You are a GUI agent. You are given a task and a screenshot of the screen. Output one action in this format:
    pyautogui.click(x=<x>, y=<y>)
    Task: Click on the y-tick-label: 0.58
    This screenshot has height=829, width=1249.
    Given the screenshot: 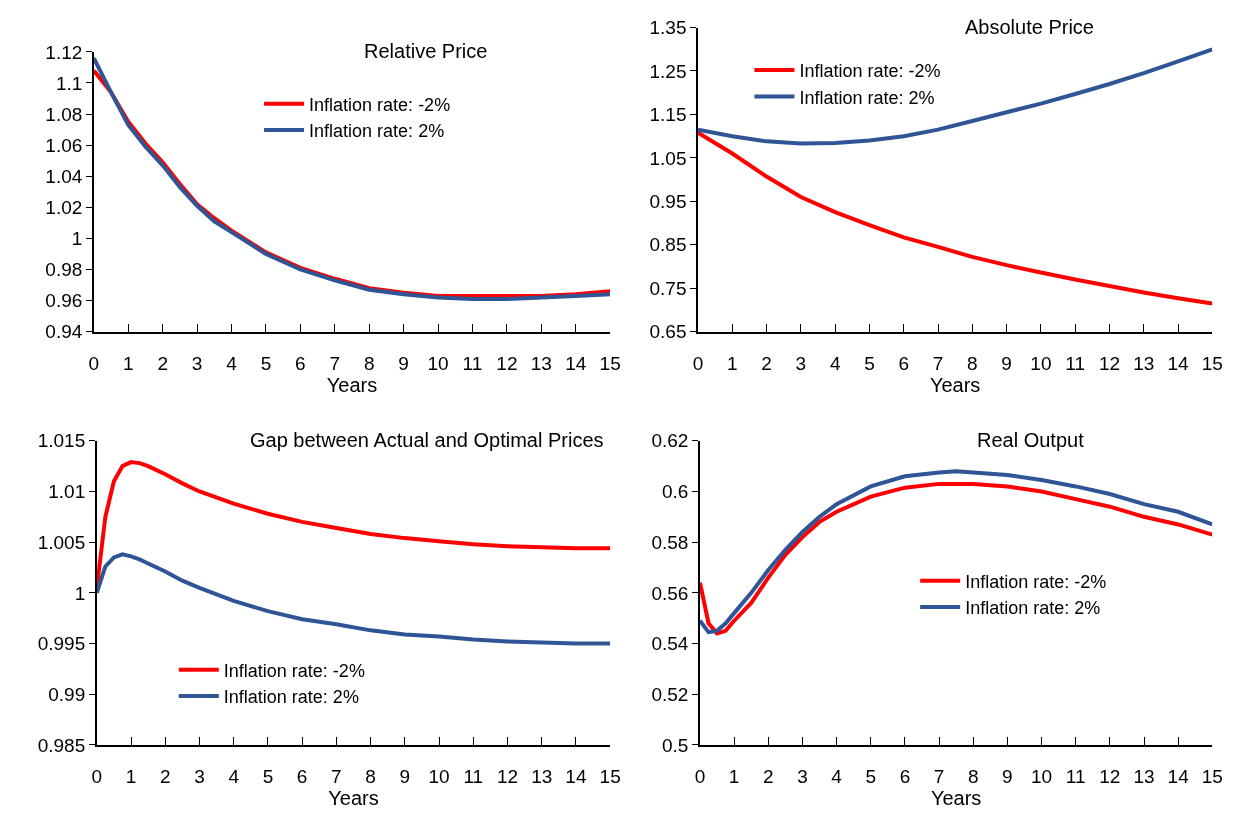 What is the action you would take?
    pyautogui.click(x=670, y=542)
    